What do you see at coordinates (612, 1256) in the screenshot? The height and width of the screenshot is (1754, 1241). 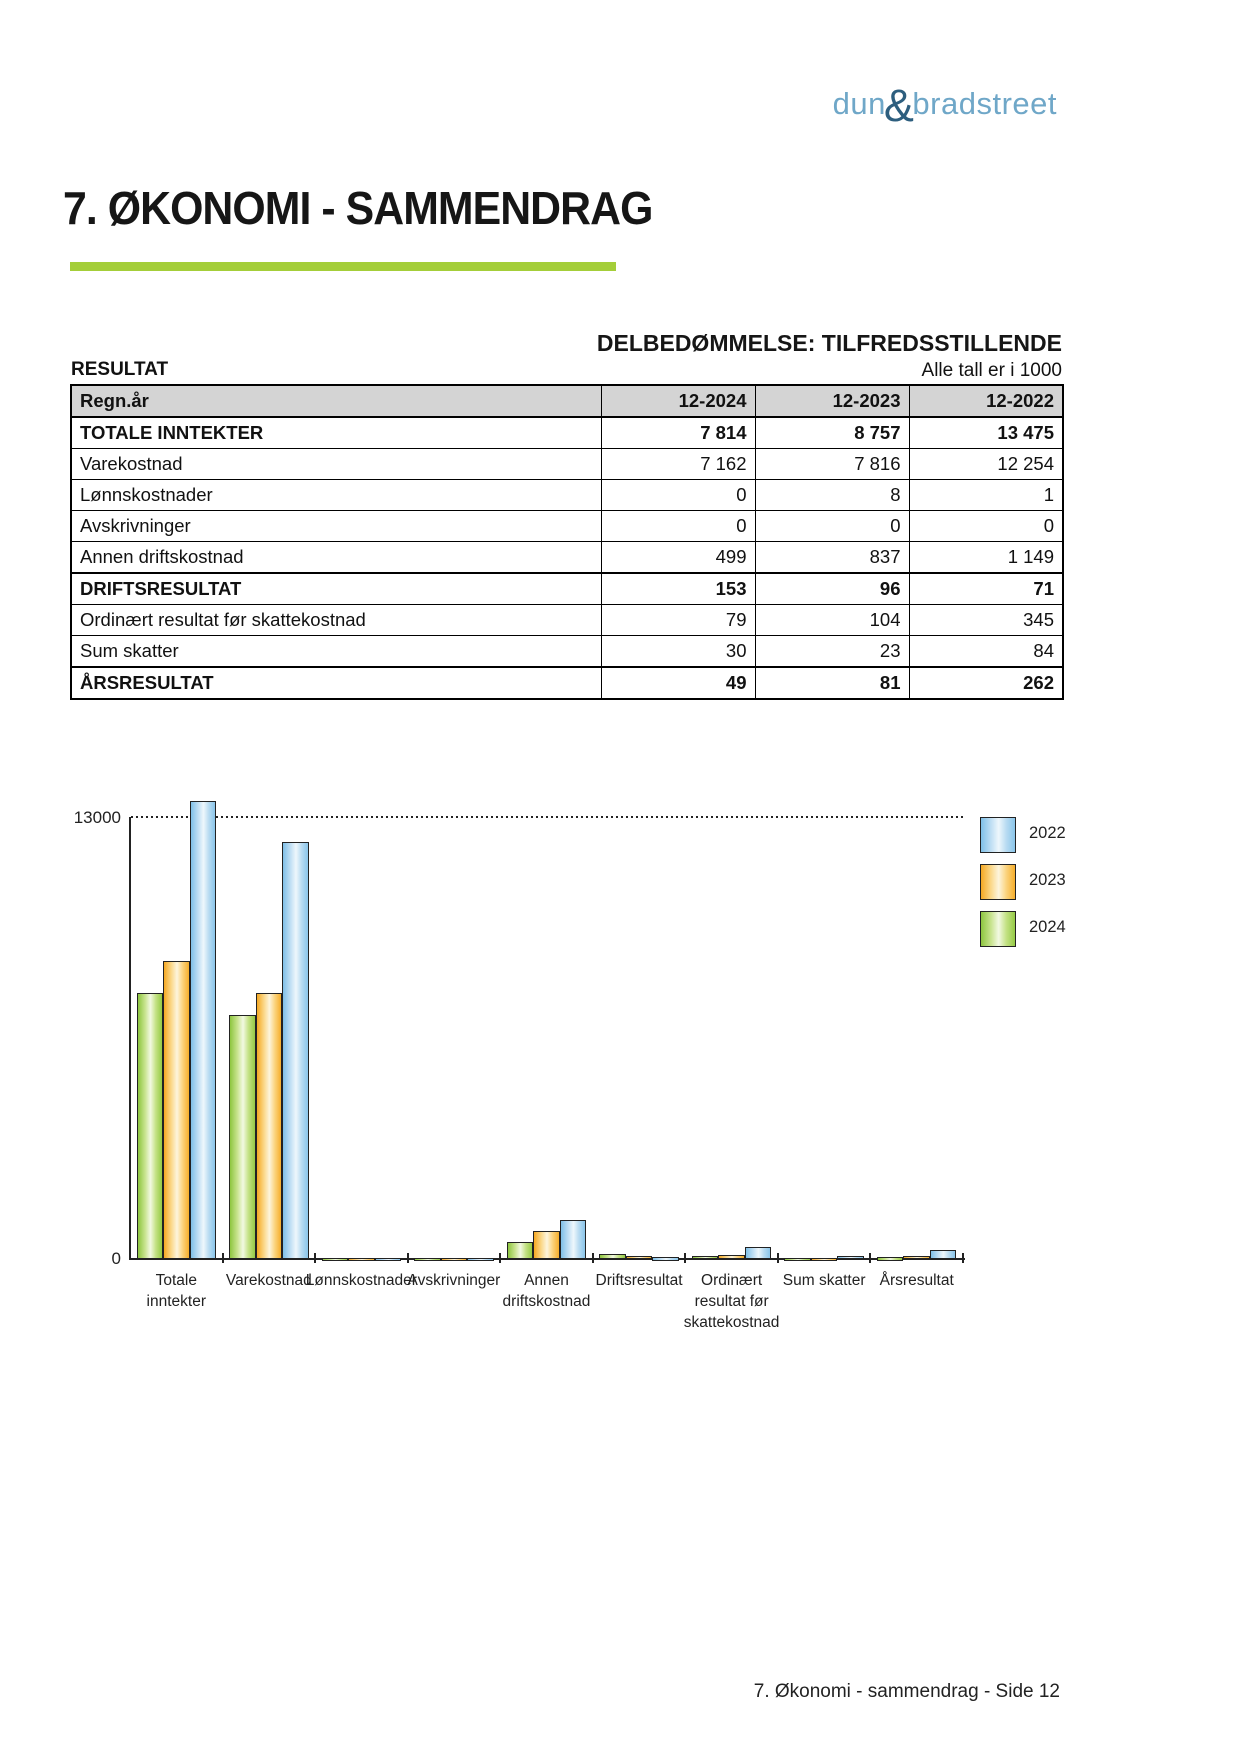 I see `bar-2024-driftsresultat` at bounding box center [612, 1256].